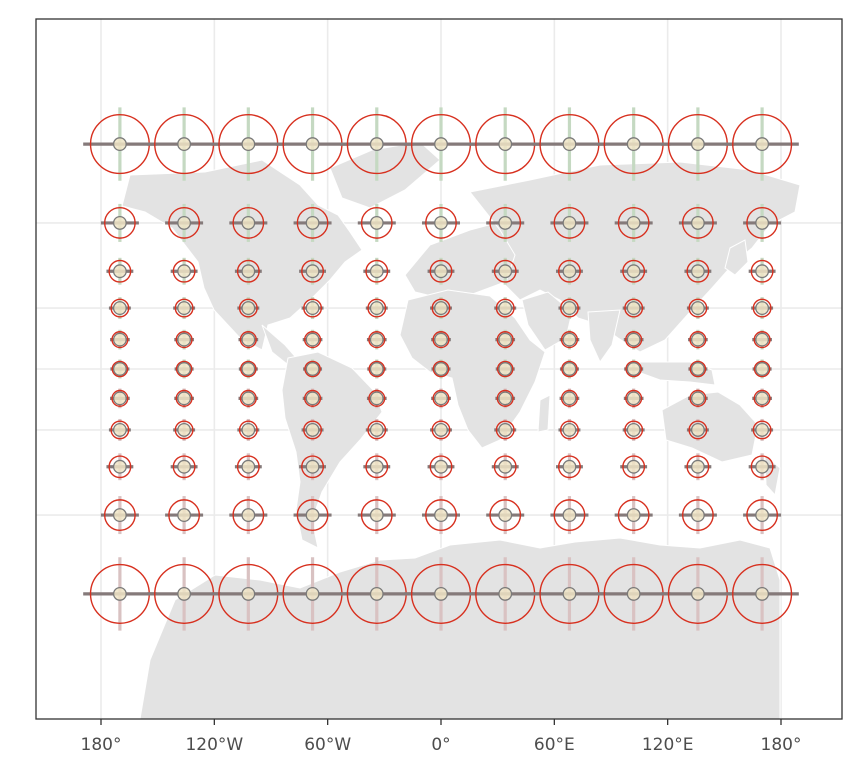  What do you see at coordinates (544, 413) in the screenshot?
I see `madagascar` at bounding box center [544, 413].